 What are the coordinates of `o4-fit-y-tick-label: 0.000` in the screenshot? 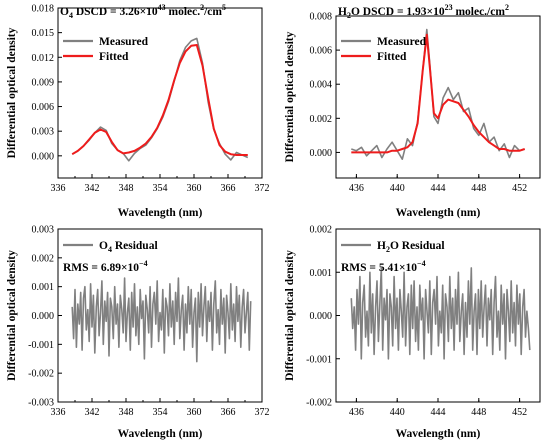 It's located at (43, 156).